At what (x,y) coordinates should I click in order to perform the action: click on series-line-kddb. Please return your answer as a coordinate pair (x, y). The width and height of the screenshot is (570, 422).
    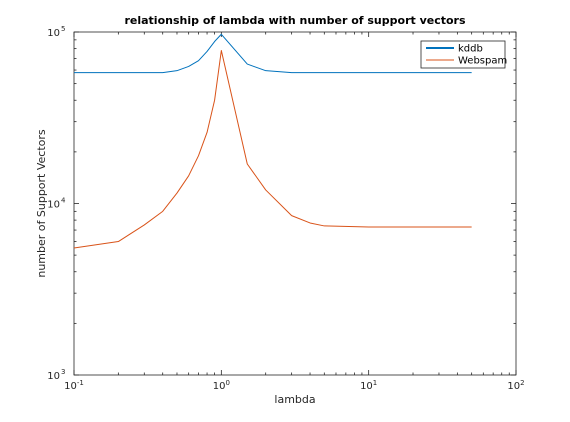
    Looking at the image, I should click on (273, 53).